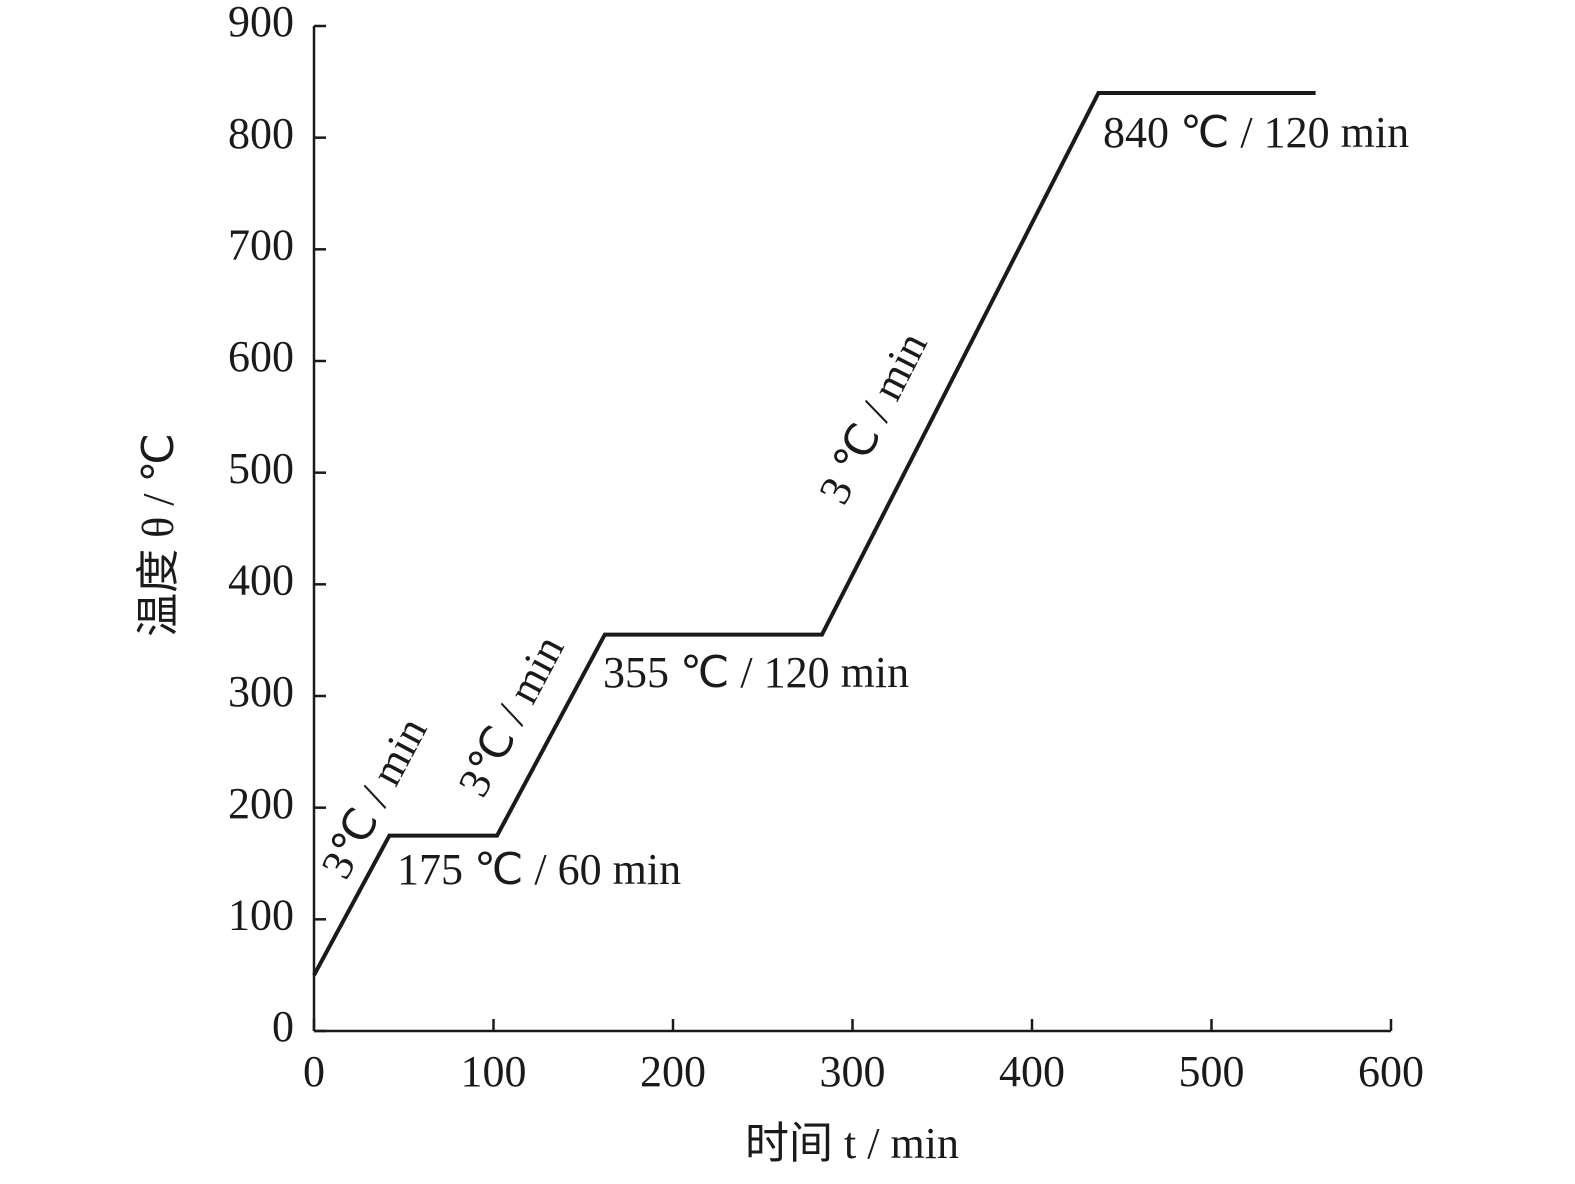 This screenshot has width=1575, height=1184. I want to click on y-tick-label: 900, so click(261, 23).